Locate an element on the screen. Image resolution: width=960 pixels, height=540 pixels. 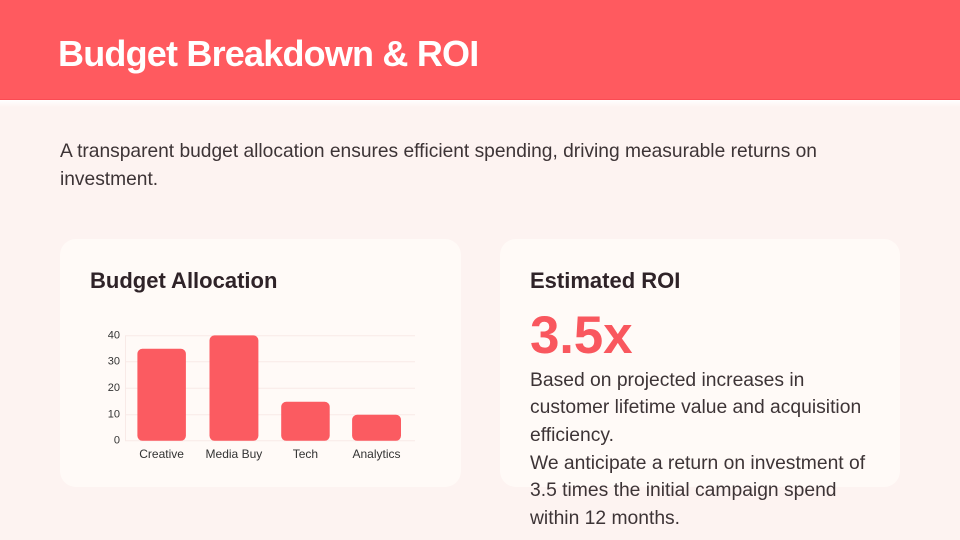
svg-text: 40 is located at coordinates (114, 336).